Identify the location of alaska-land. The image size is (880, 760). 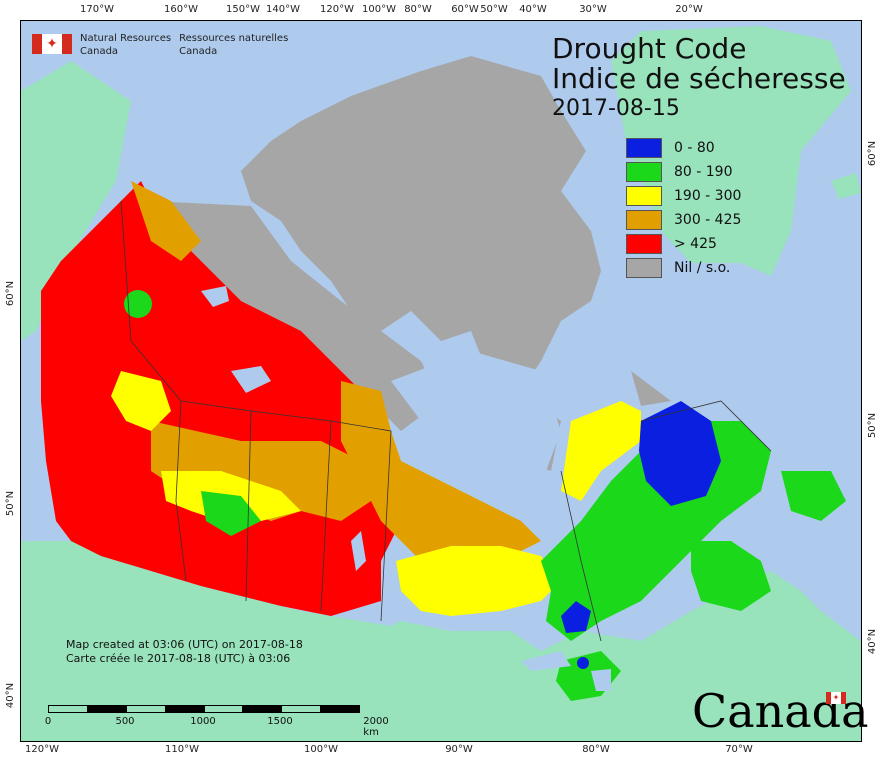
(76, 201).